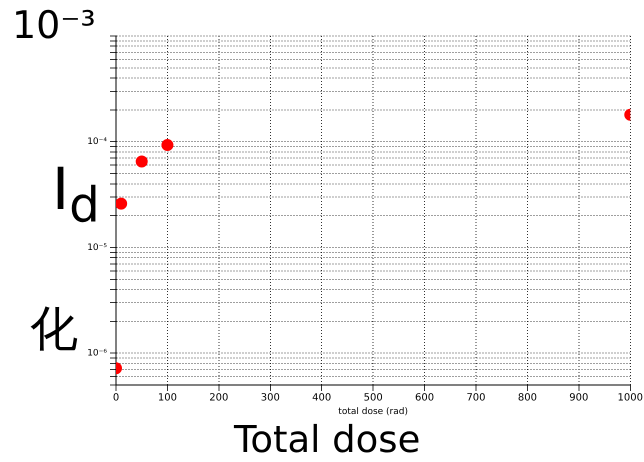 The height and width of the screenshot is (462, 644). Describe the element at coordinates (527, 398) in the screenshot. I see `x-tick-label: 800` at that location.